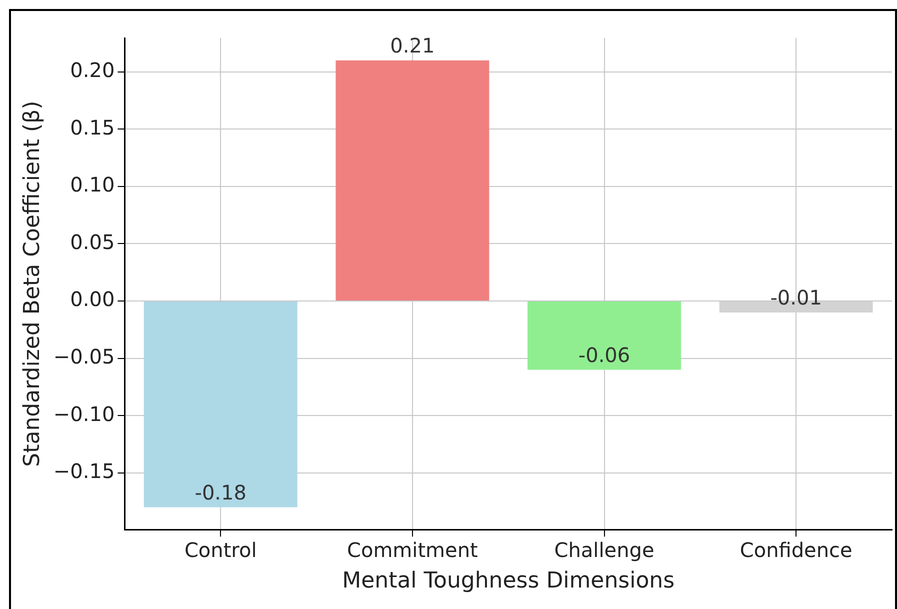 This screenshot has height=609, width=897. What do you see at coordinates (92, 184) in the screenshot?
I see `y-tick-label: 0.10` at bounding box center [92, 184].